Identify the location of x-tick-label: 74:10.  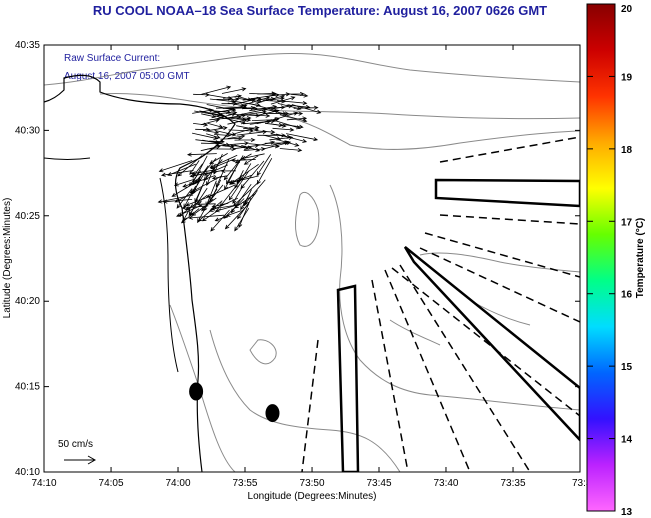
(43, 483).